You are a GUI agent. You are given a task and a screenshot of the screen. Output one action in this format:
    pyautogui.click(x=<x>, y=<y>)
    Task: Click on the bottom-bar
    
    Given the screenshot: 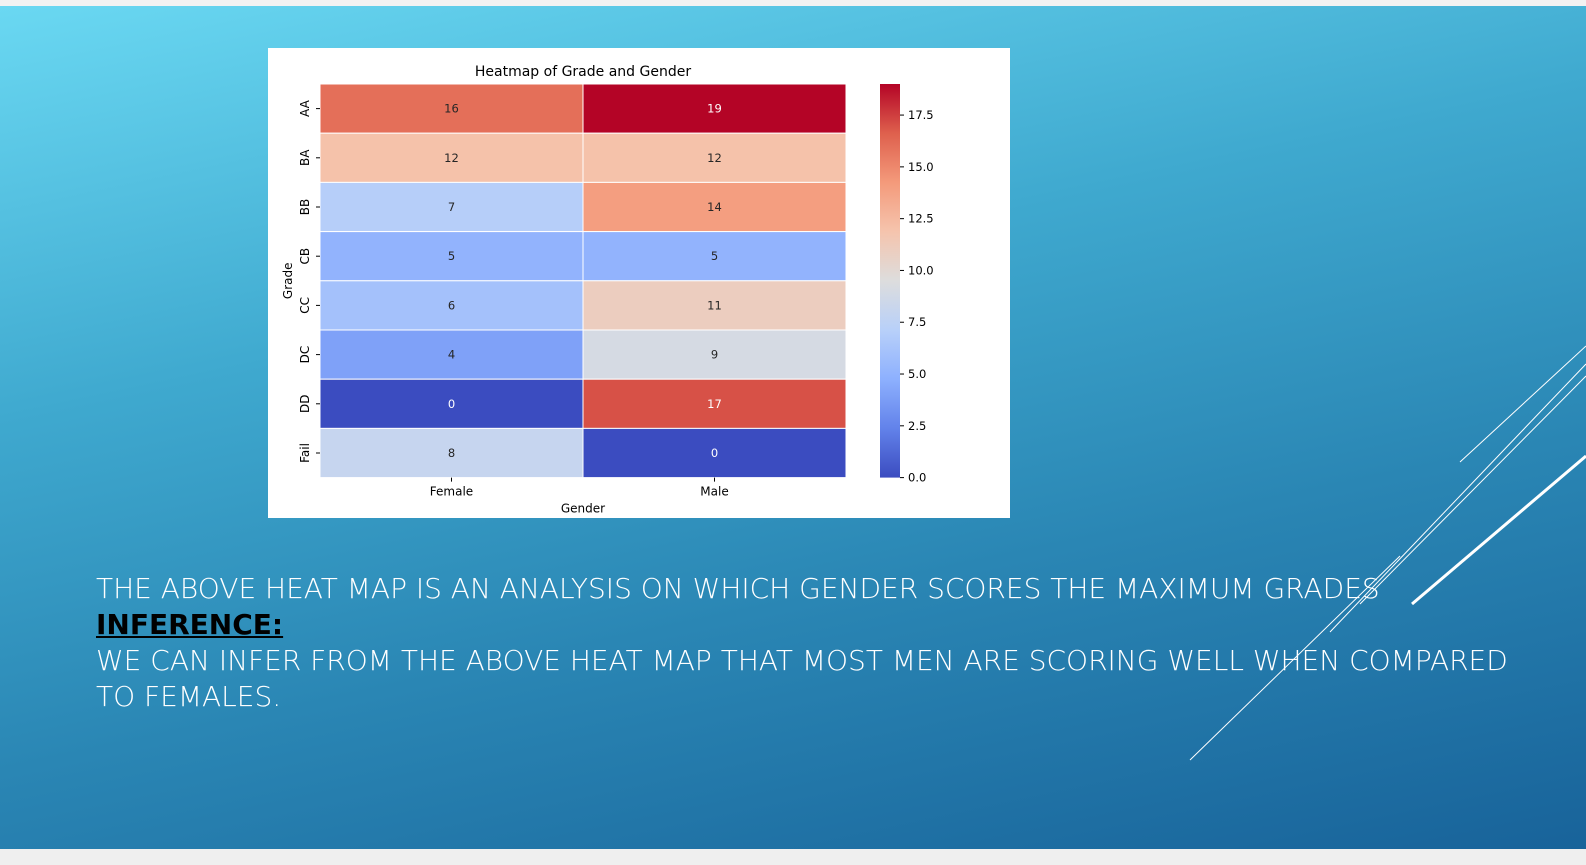 What is the action you would take?
    pyautogui.click(x=793, y=857)
    